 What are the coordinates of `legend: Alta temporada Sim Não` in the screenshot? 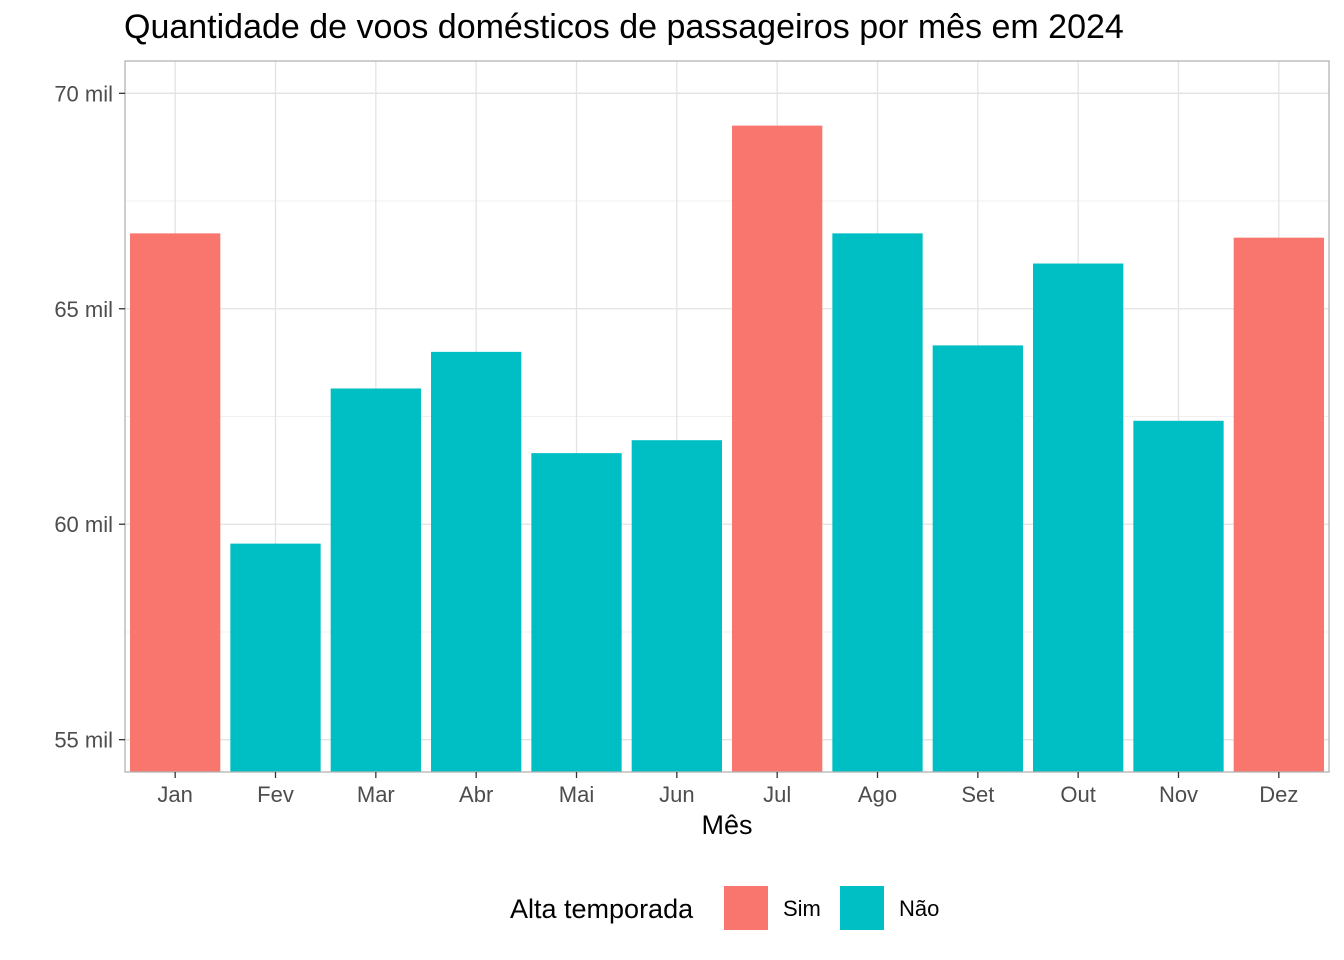 It's located at (724, 908).